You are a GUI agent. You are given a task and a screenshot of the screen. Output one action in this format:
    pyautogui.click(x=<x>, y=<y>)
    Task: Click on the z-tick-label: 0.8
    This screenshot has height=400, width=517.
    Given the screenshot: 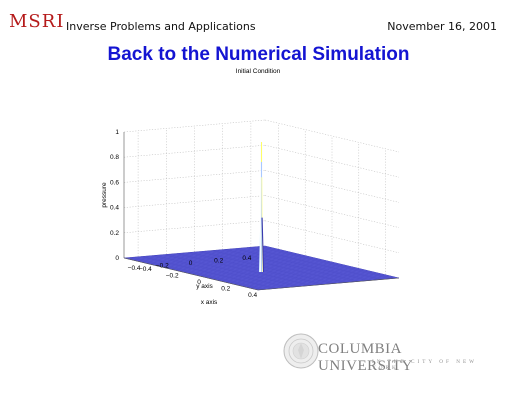 What is the action you would take?
    pyautogui.click(x=114, y=157)
    